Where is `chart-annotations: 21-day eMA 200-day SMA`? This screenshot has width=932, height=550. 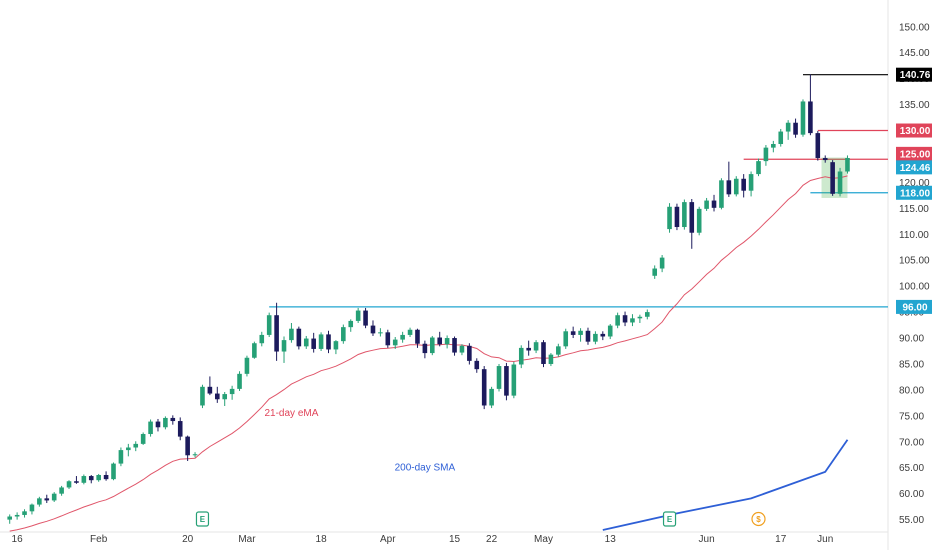 chart-annotations: 21-day eMA 200-day SMA is located at coordinates (359, 440).